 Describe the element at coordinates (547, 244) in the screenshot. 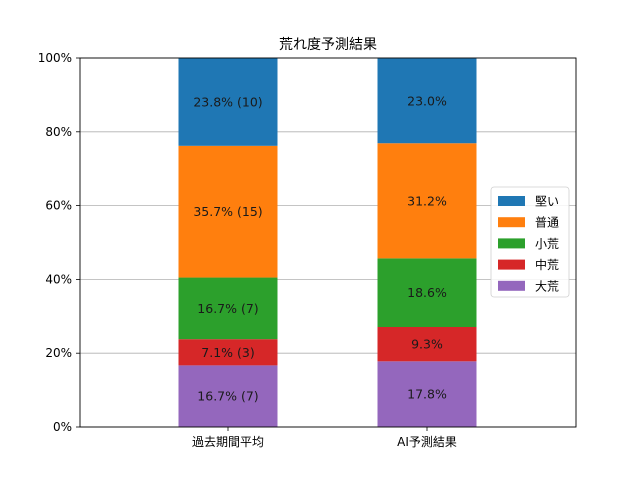

I see `legend-label: 小荒` at that location.